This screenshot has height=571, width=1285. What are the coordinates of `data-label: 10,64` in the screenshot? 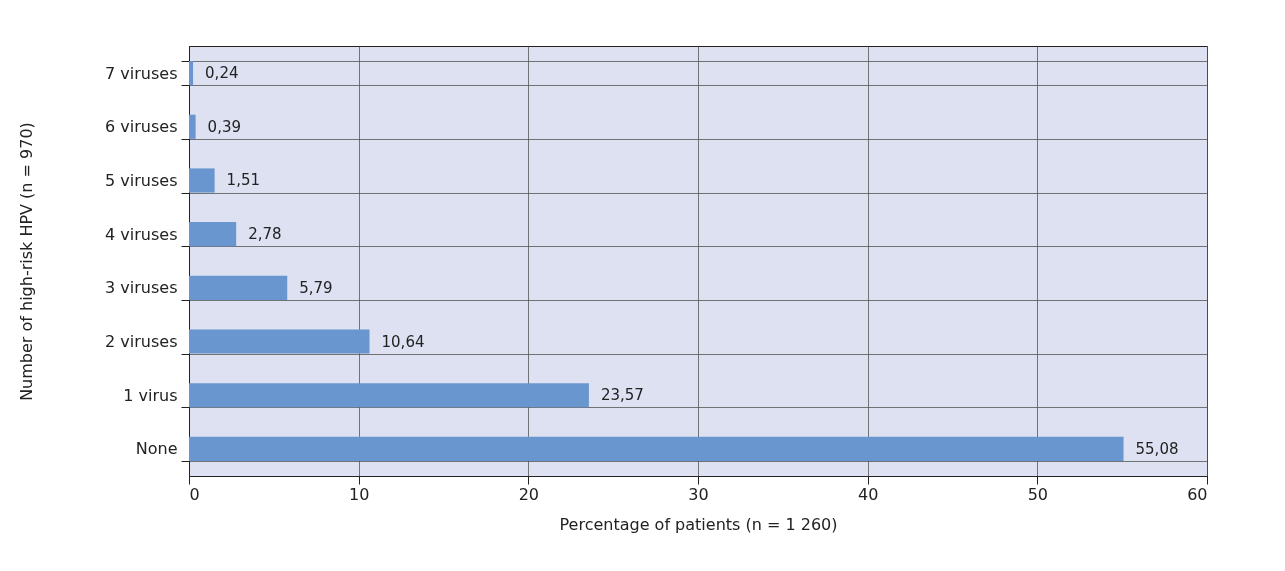 It's located at (403, 341).